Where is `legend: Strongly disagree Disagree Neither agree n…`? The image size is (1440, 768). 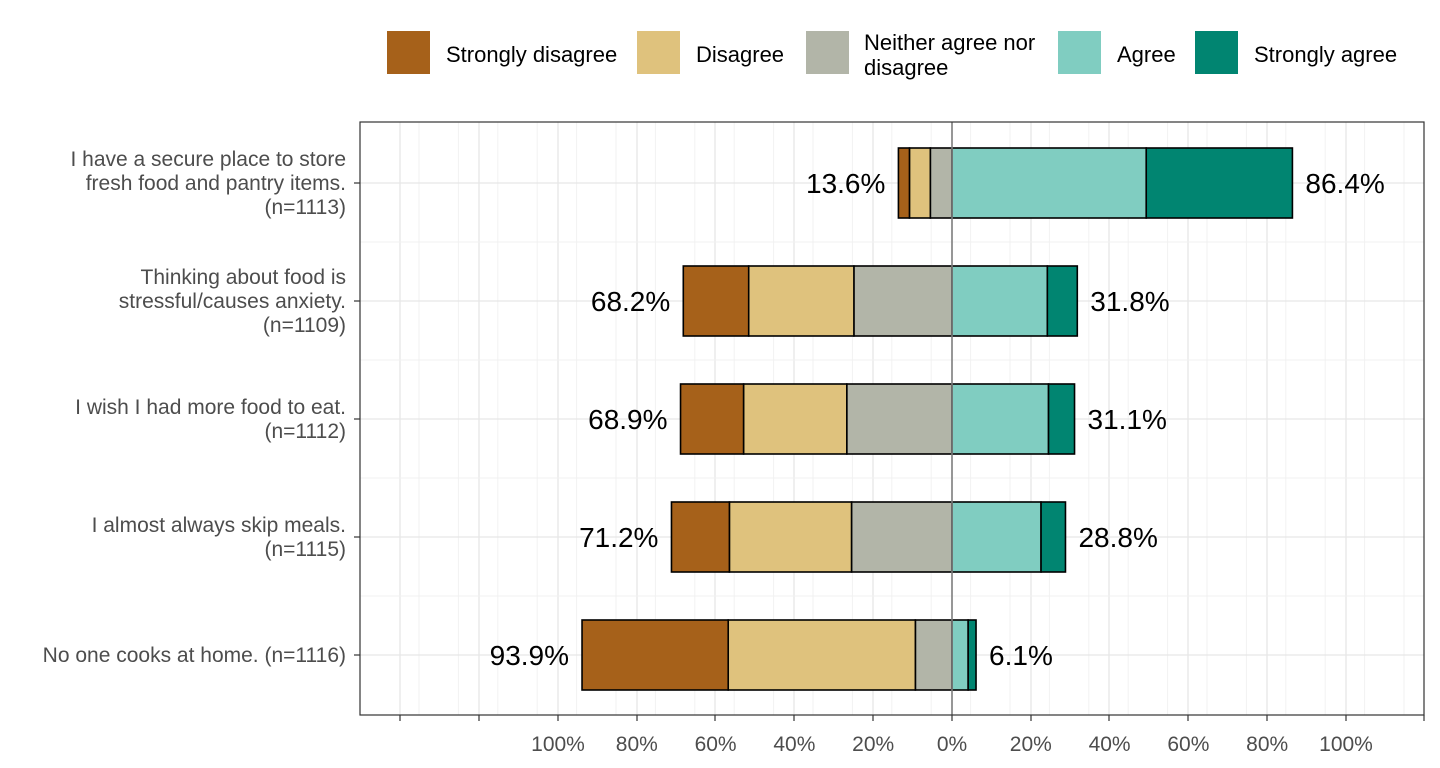 legend: Strongly disagree Disagree Neither agree n… is located at coordinates (892, 55).